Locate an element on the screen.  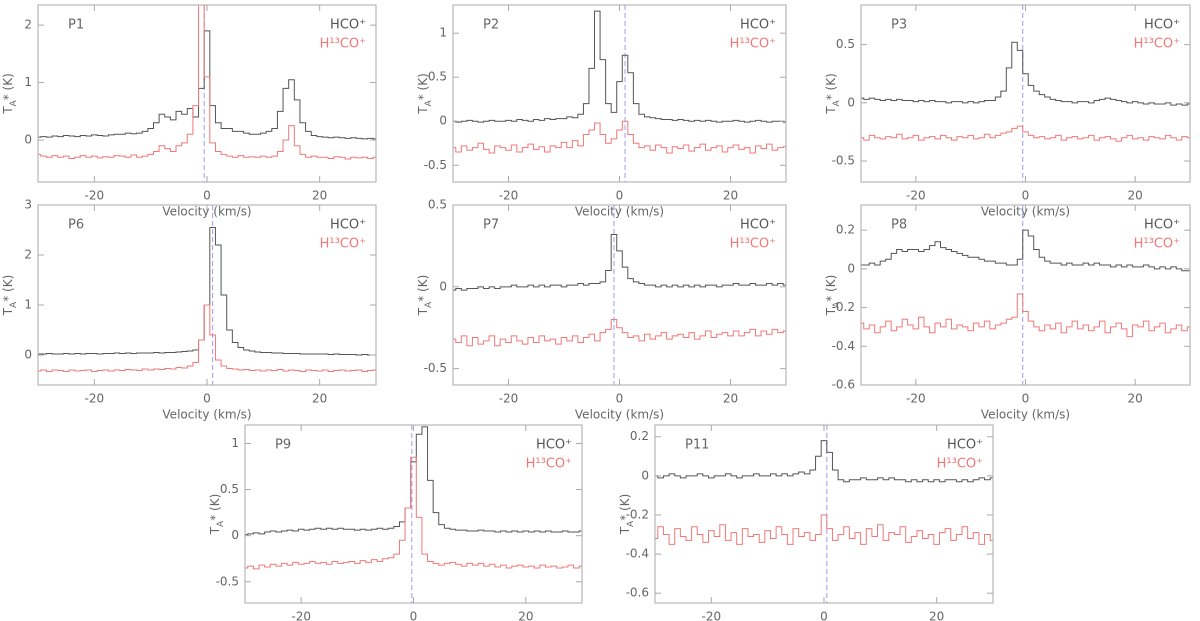
panel-label: P1 is located at coordinates (76, 25).